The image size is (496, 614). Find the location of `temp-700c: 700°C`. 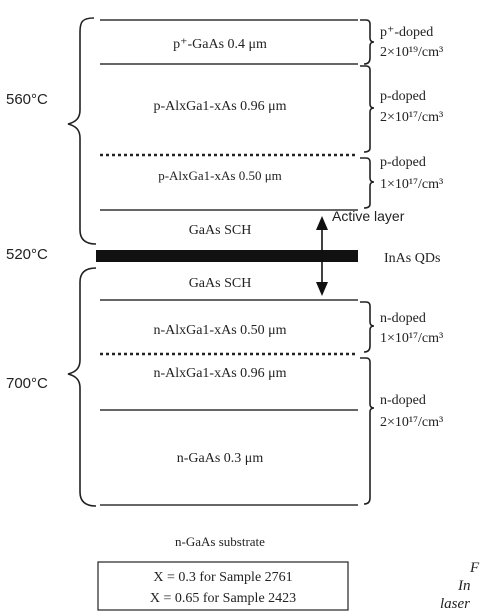

temp-700c: 700°C is located at coordinates (27, 383).